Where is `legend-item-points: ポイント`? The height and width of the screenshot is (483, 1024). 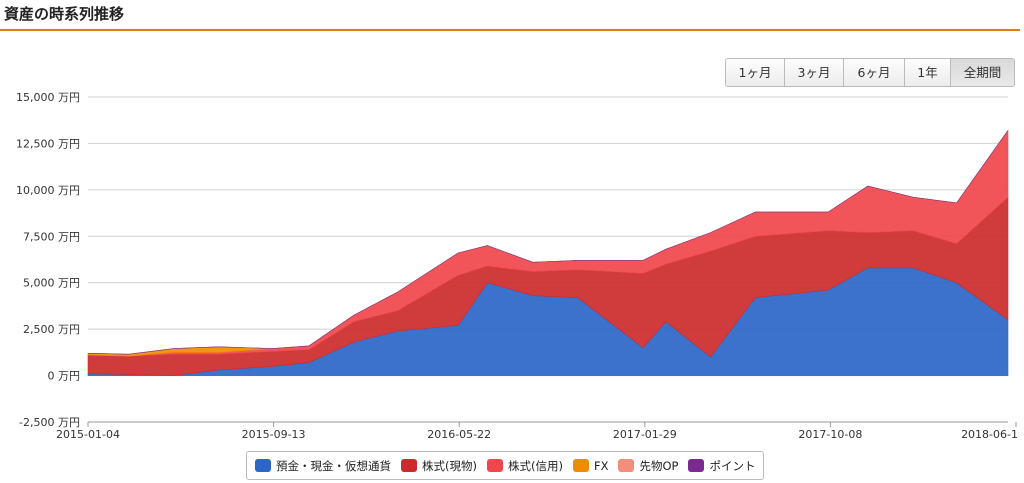 legend-item-points: ポイント is located at coordinates (721, 466).